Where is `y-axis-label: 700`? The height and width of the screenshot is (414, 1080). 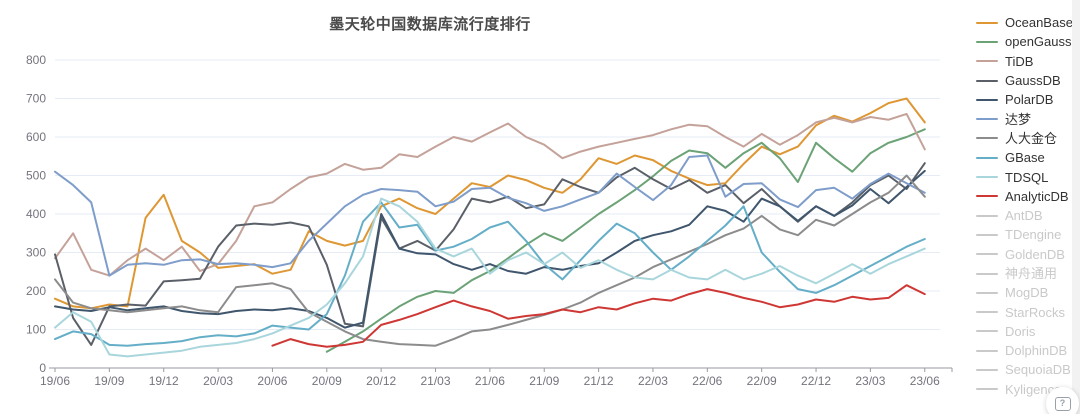
y-axis-label: 700 is located at coordinates (36, 99).